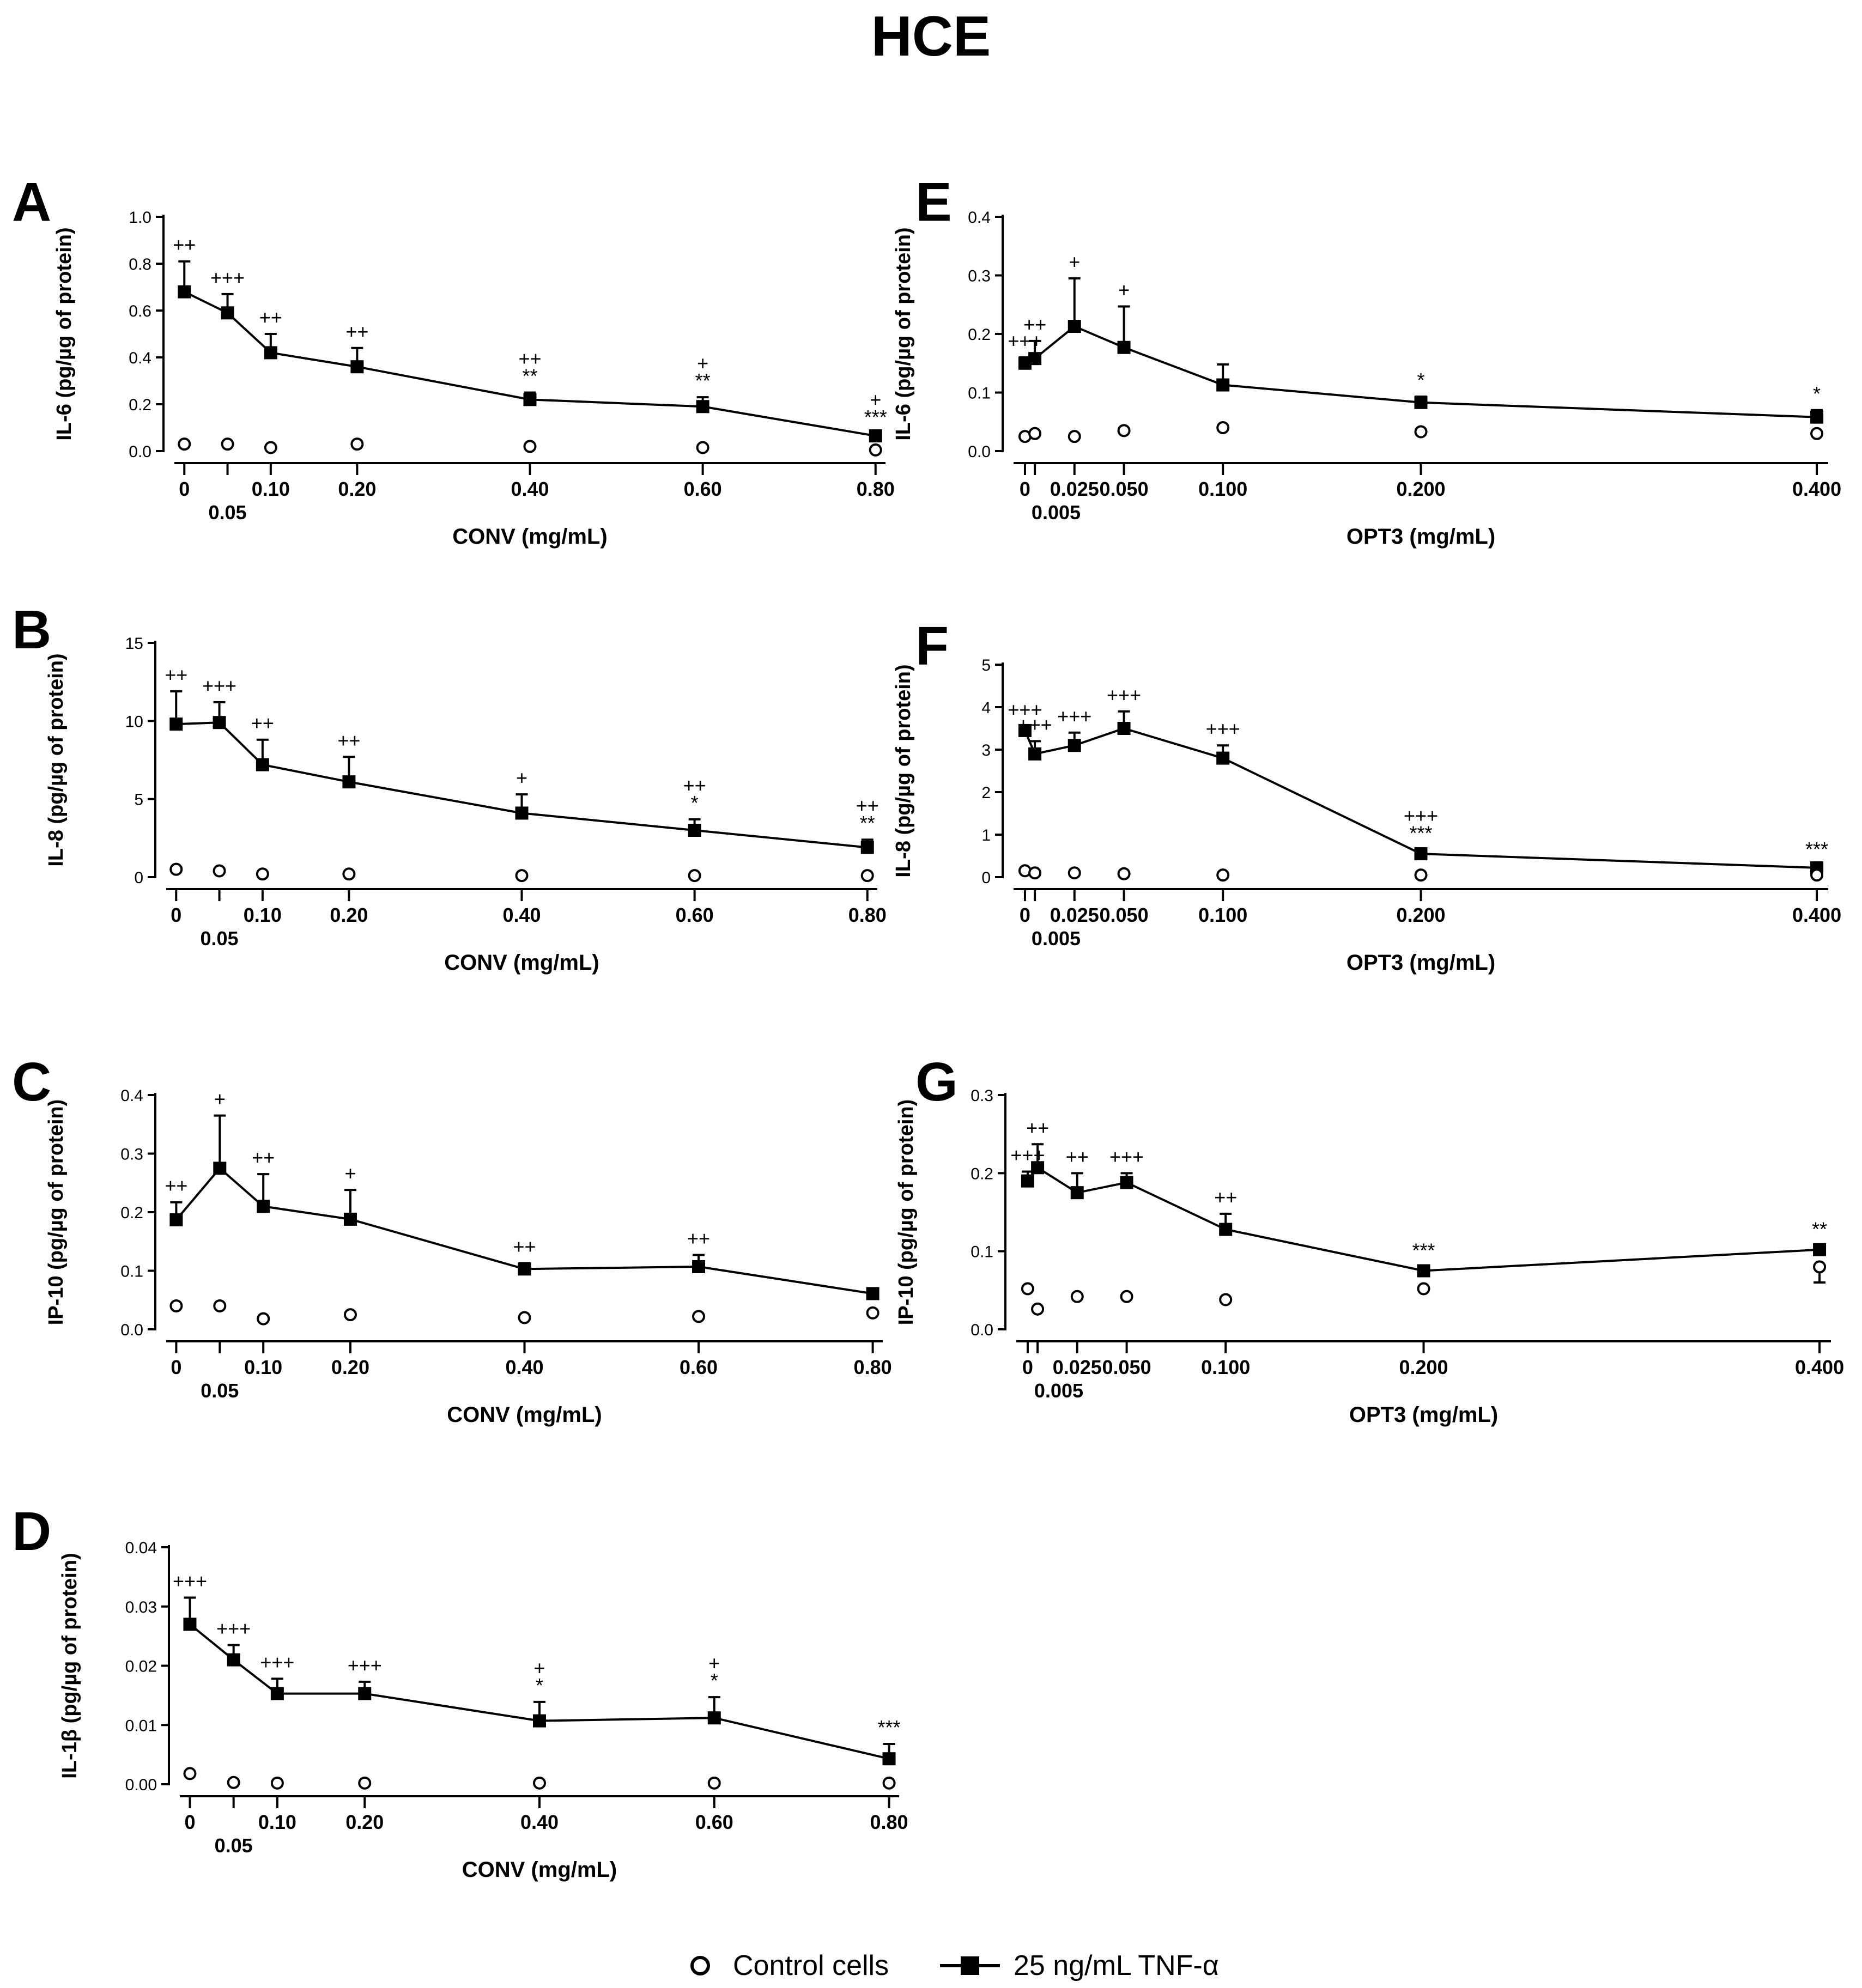 This screenshot has height=1988, width=1862. I want to click on x-tick-label: 0.025, so click(1074, 915).